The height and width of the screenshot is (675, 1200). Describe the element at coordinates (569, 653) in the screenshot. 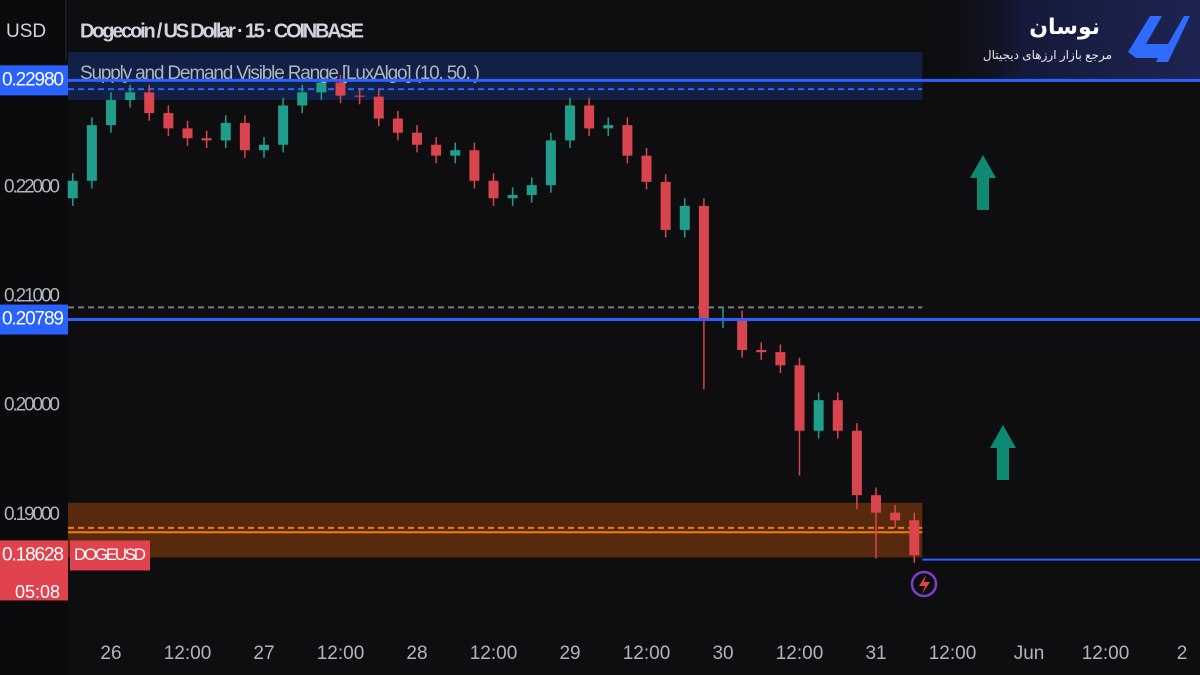

I see `x-tick-label: 29` at that location.